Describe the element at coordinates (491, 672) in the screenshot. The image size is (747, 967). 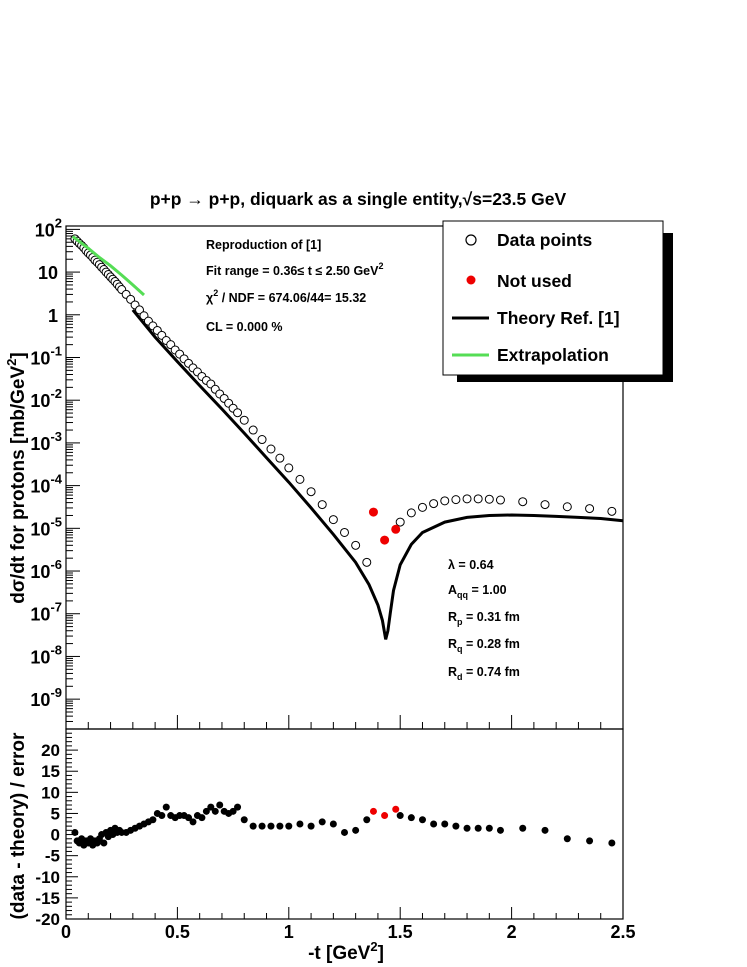
I see `param-rd-value: = 0.74 fm` at that location.